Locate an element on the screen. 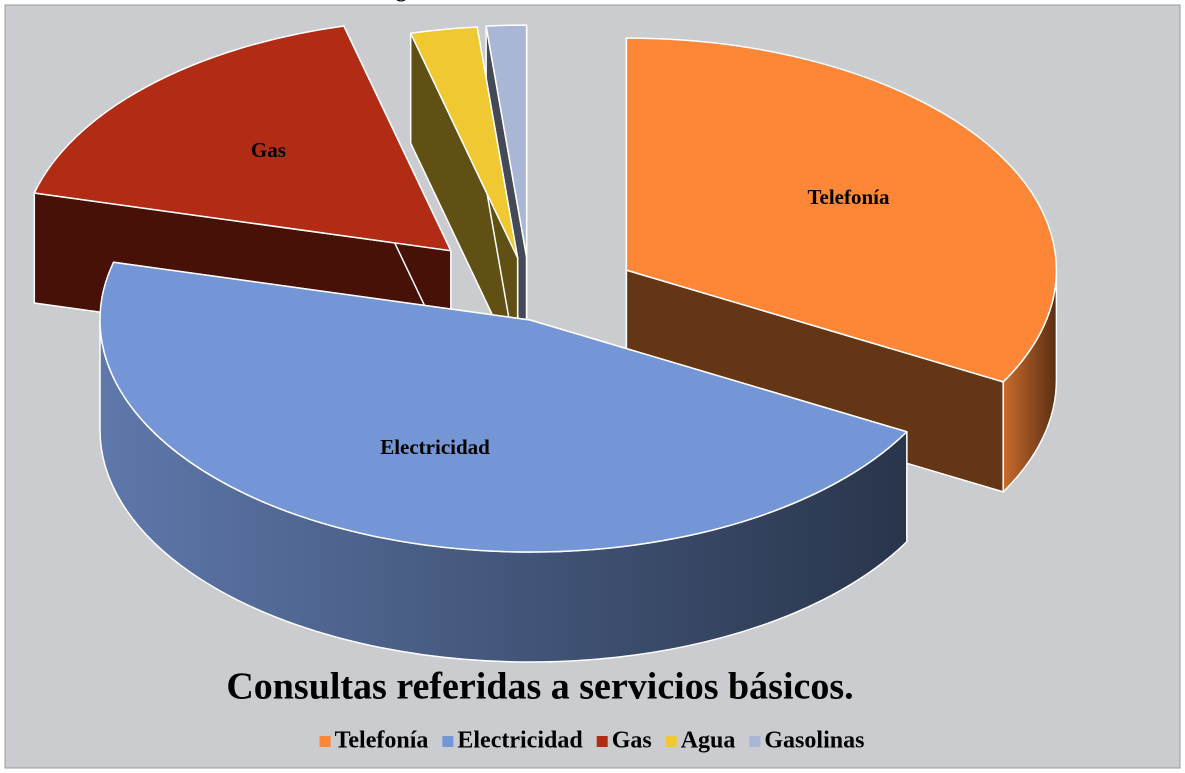  legend-label: Electricidad is located at coordinates (520, 741).